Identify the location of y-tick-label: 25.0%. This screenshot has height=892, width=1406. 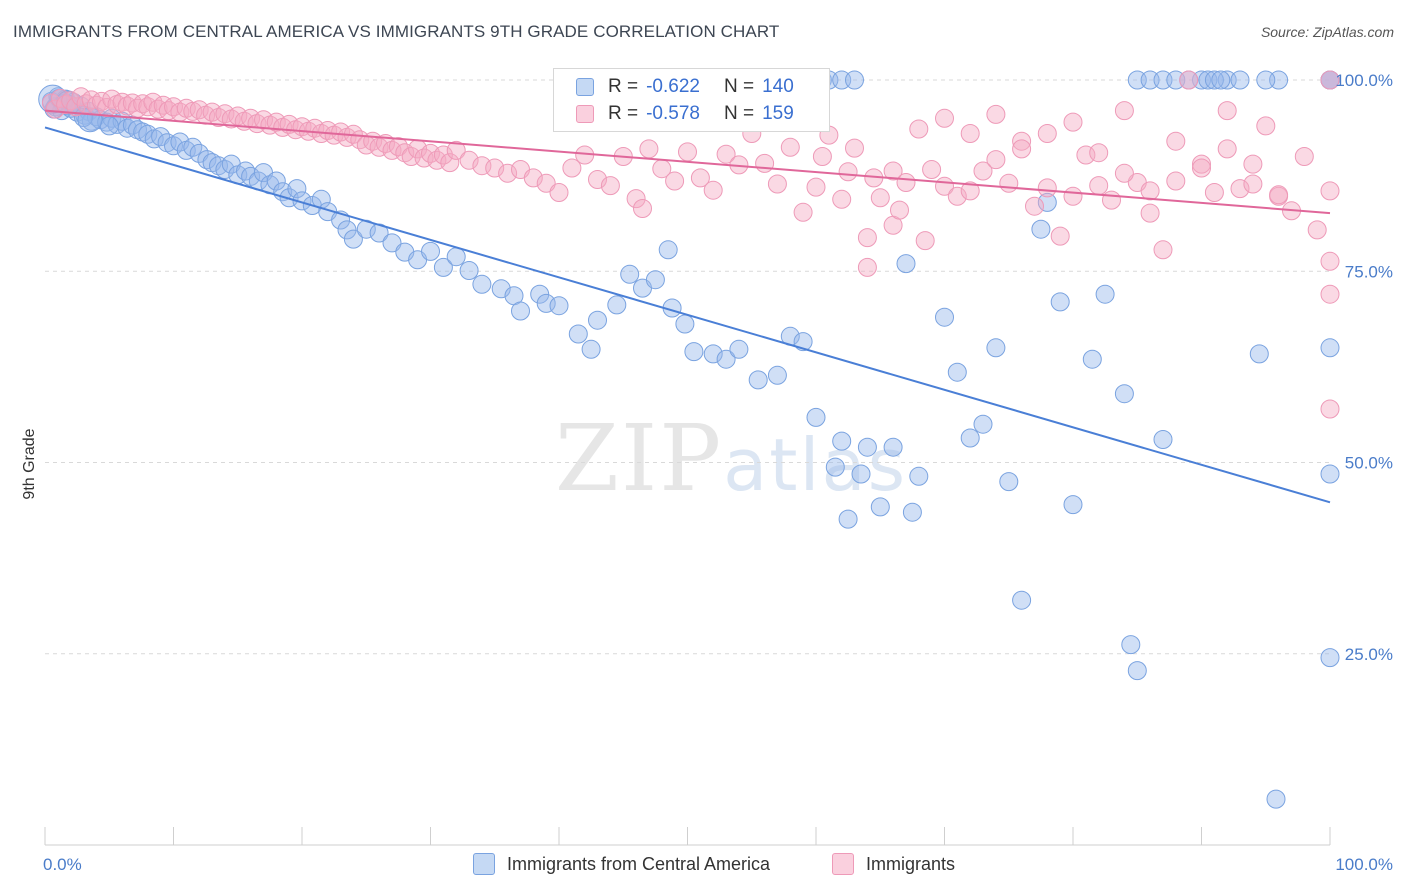
(1369, 654).